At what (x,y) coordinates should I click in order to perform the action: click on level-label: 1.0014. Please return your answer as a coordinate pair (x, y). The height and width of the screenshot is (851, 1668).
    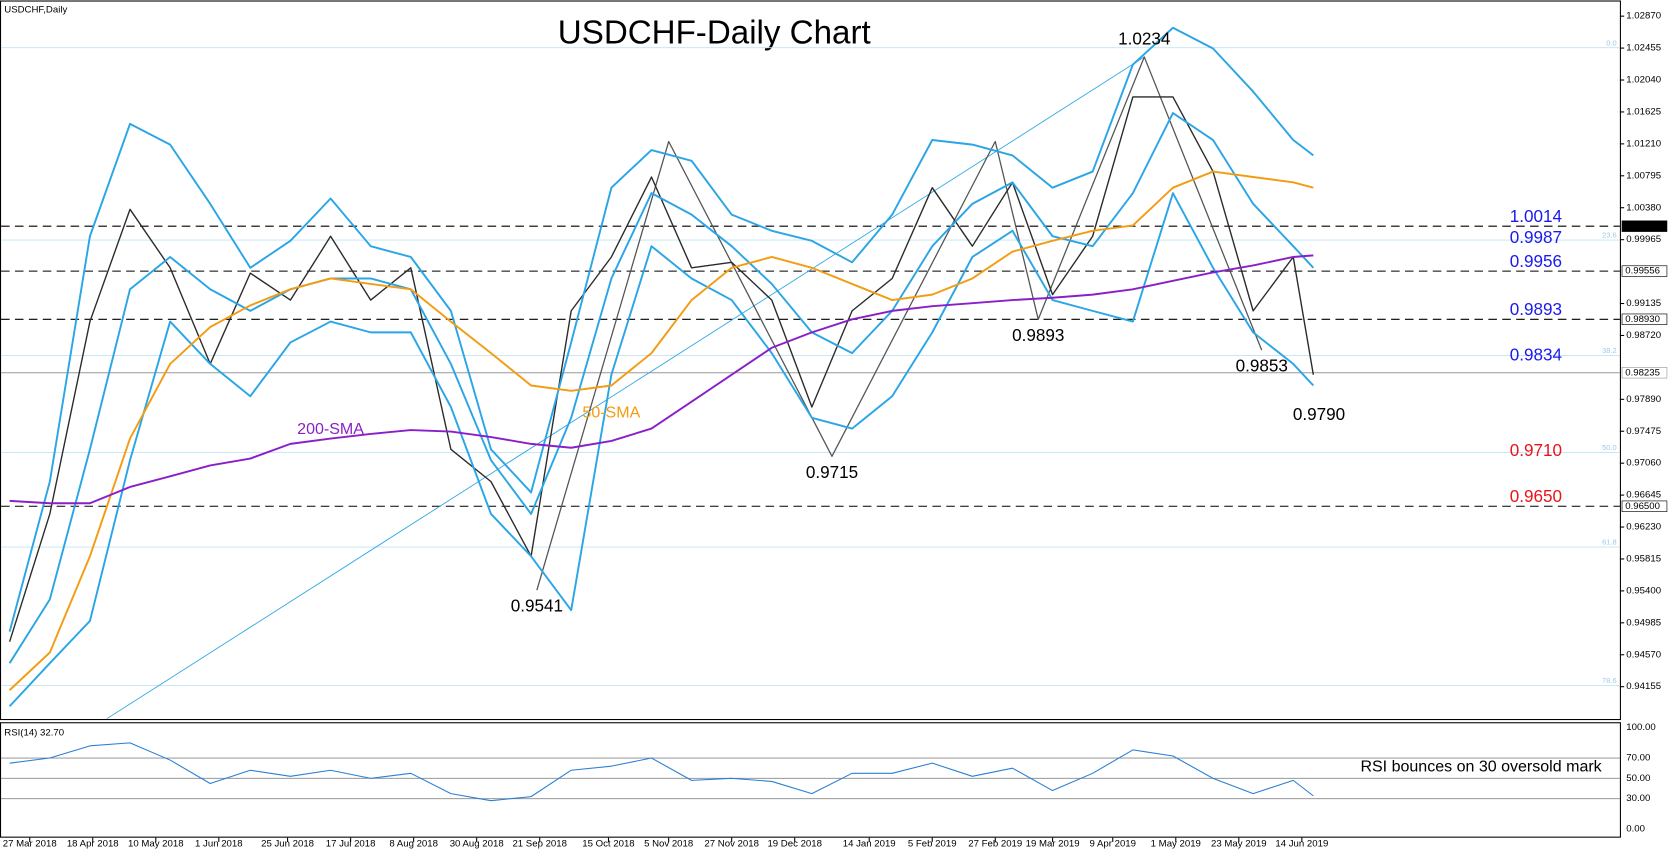
    Looking at the image, I should click on (1536, 216).